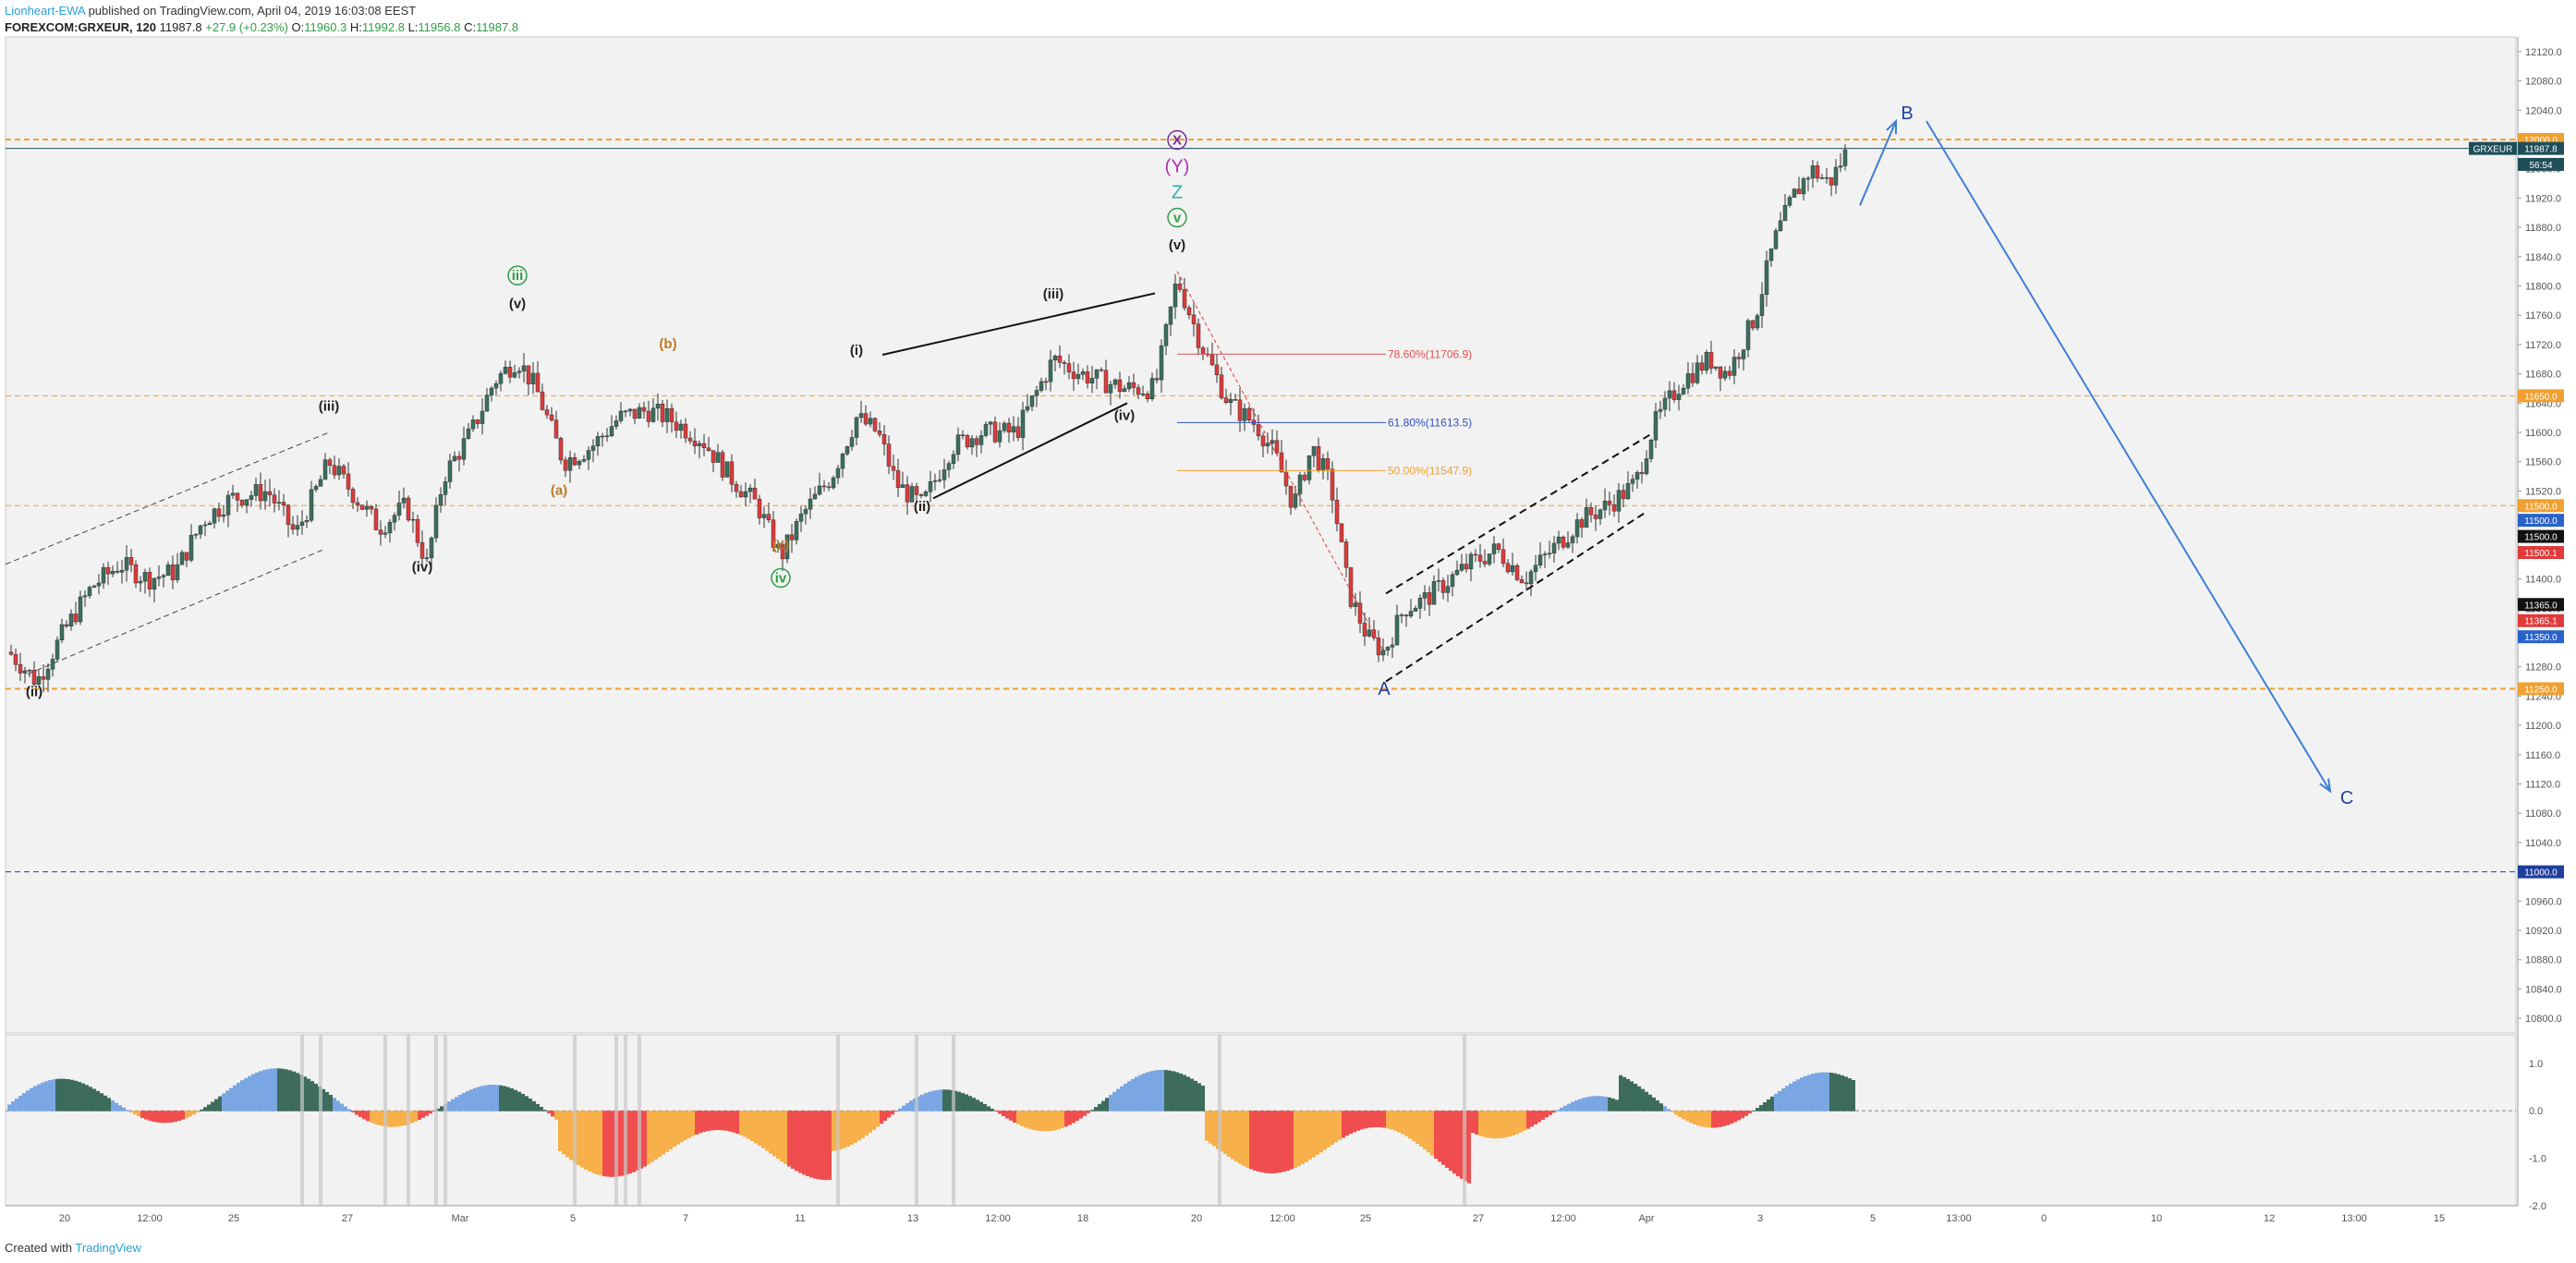  What do you see at coordinates (108, 1248) in the screenshot?
I see `tradingview-link: TradingView` at bounding box center [108, 1248].